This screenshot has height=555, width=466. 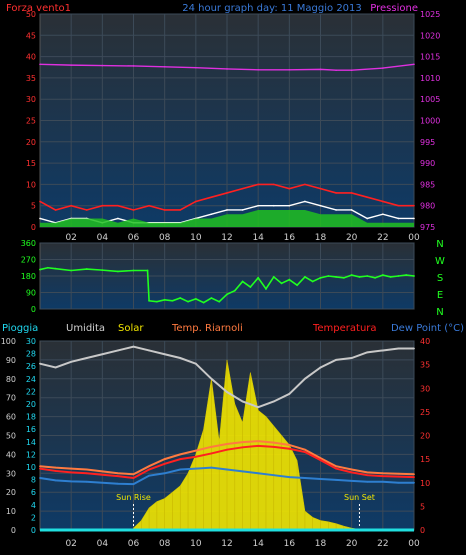 I want to click on temp-y-tick: 10, so click(x=425, y=483).